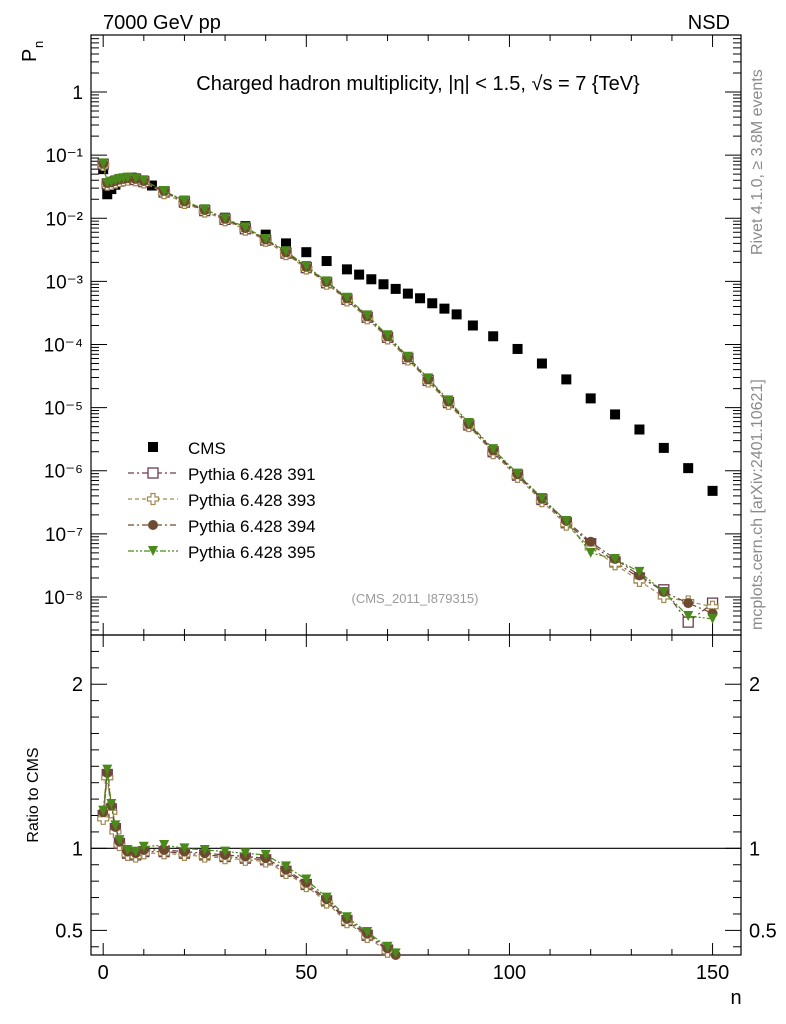  Describe the element at coordinates (65, 282) in the screenshot. I see `y-tick-label: 10⁻³` at that location.